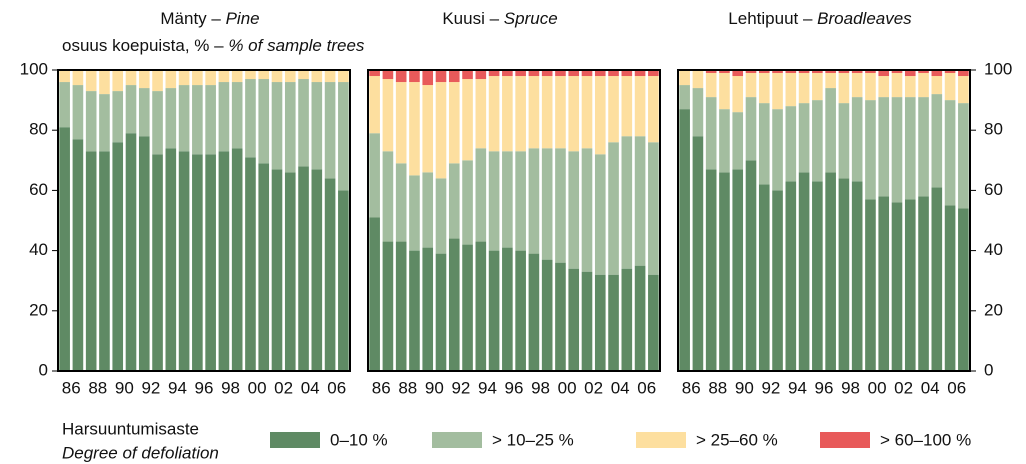 The width and height of the screenshot is (1026, 464). I want to click on x-tick-label: 04, so click(930, 387).